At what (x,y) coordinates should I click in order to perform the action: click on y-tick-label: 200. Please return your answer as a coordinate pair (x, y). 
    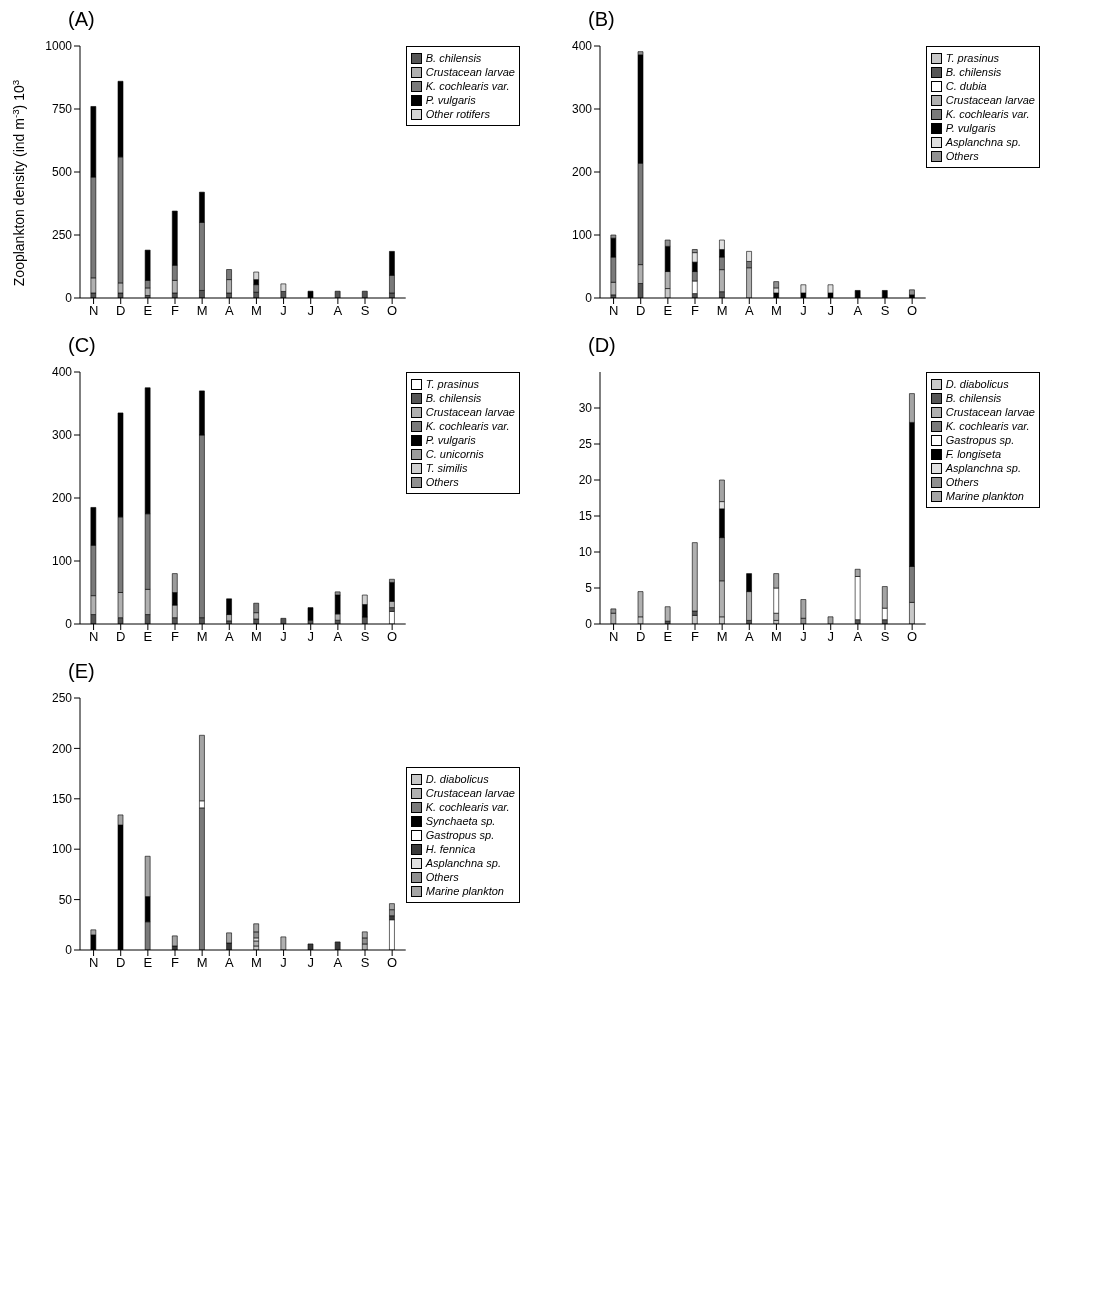
    Looking at the image, I should click on (582, 172).